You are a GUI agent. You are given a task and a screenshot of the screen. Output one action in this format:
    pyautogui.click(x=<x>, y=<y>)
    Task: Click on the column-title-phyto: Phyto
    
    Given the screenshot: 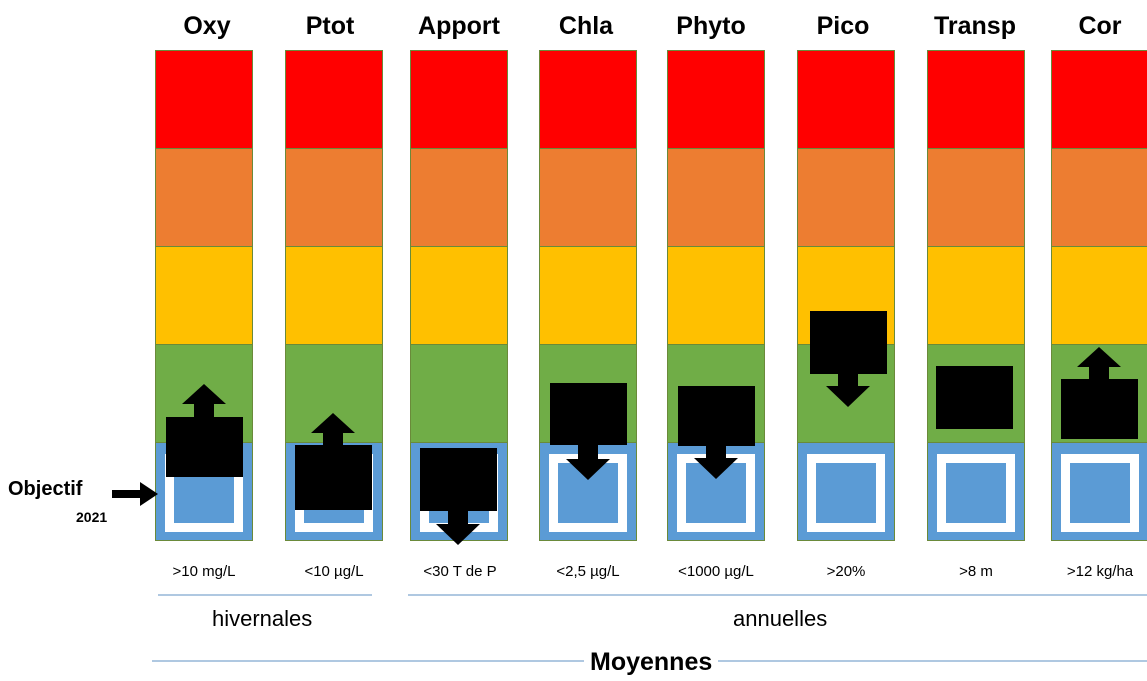 What is the action you would take?
    pyautogui.click(x=711, y=26)
    